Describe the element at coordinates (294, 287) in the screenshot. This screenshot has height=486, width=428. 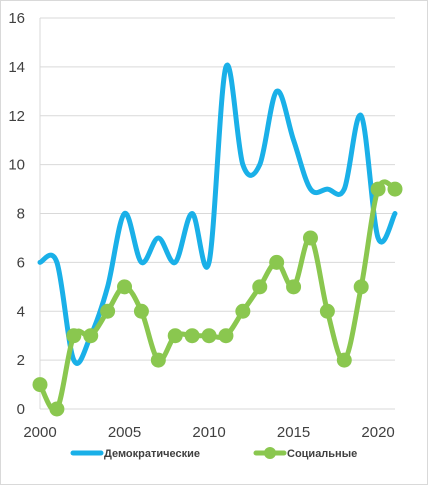
I see `data-point-2-2015` at that location.